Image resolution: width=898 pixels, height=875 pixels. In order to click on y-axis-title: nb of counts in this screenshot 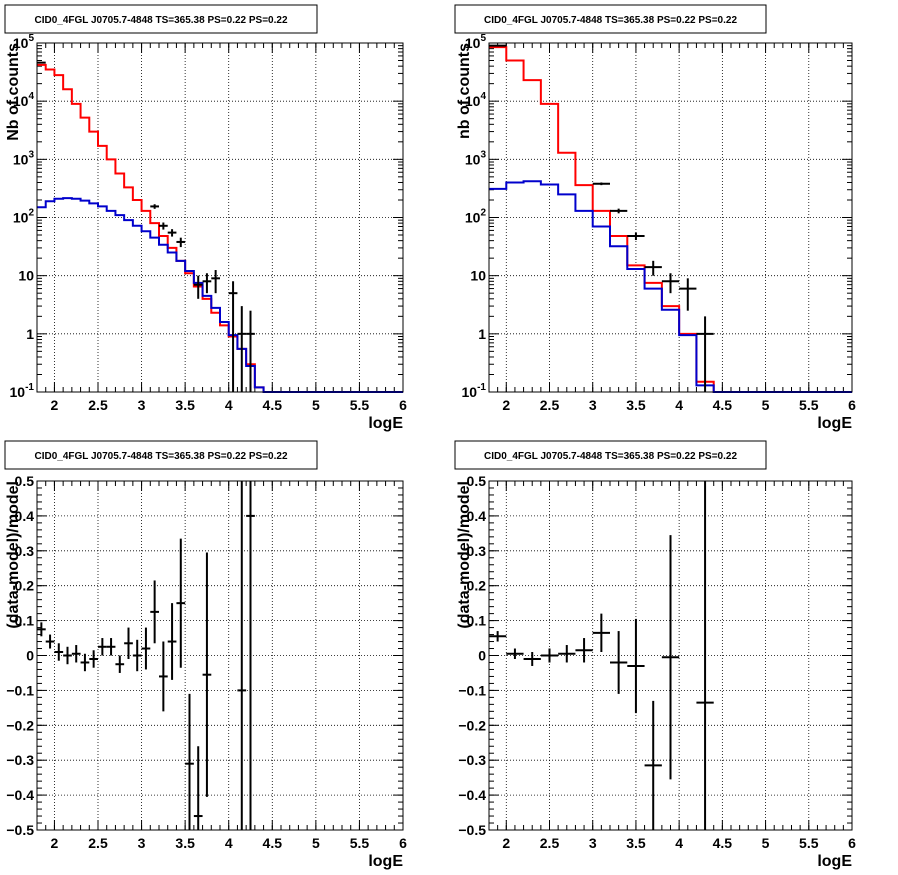, I will do `click(464, 91)`.